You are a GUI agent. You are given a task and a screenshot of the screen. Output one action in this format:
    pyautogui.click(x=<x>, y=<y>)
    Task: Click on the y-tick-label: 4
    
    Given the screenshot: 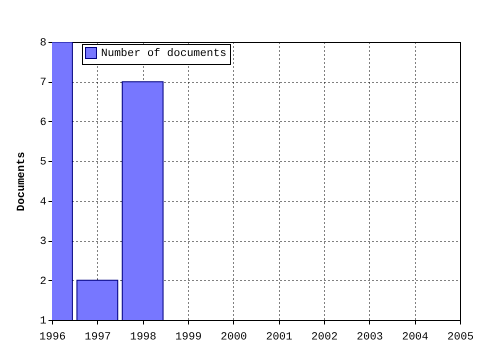 What is the action you would take?
    pyautogui.click(x=43, y=202)
    